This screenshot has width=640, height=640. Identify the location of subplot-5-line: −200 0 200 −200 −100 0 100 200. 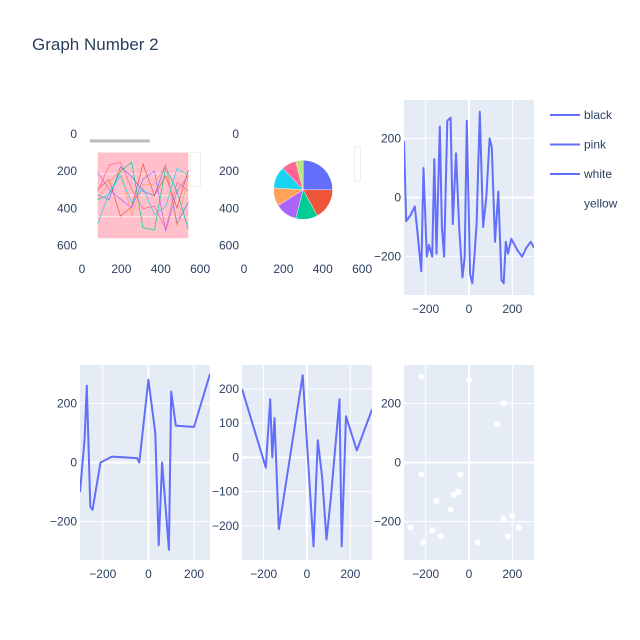
(292, 473).